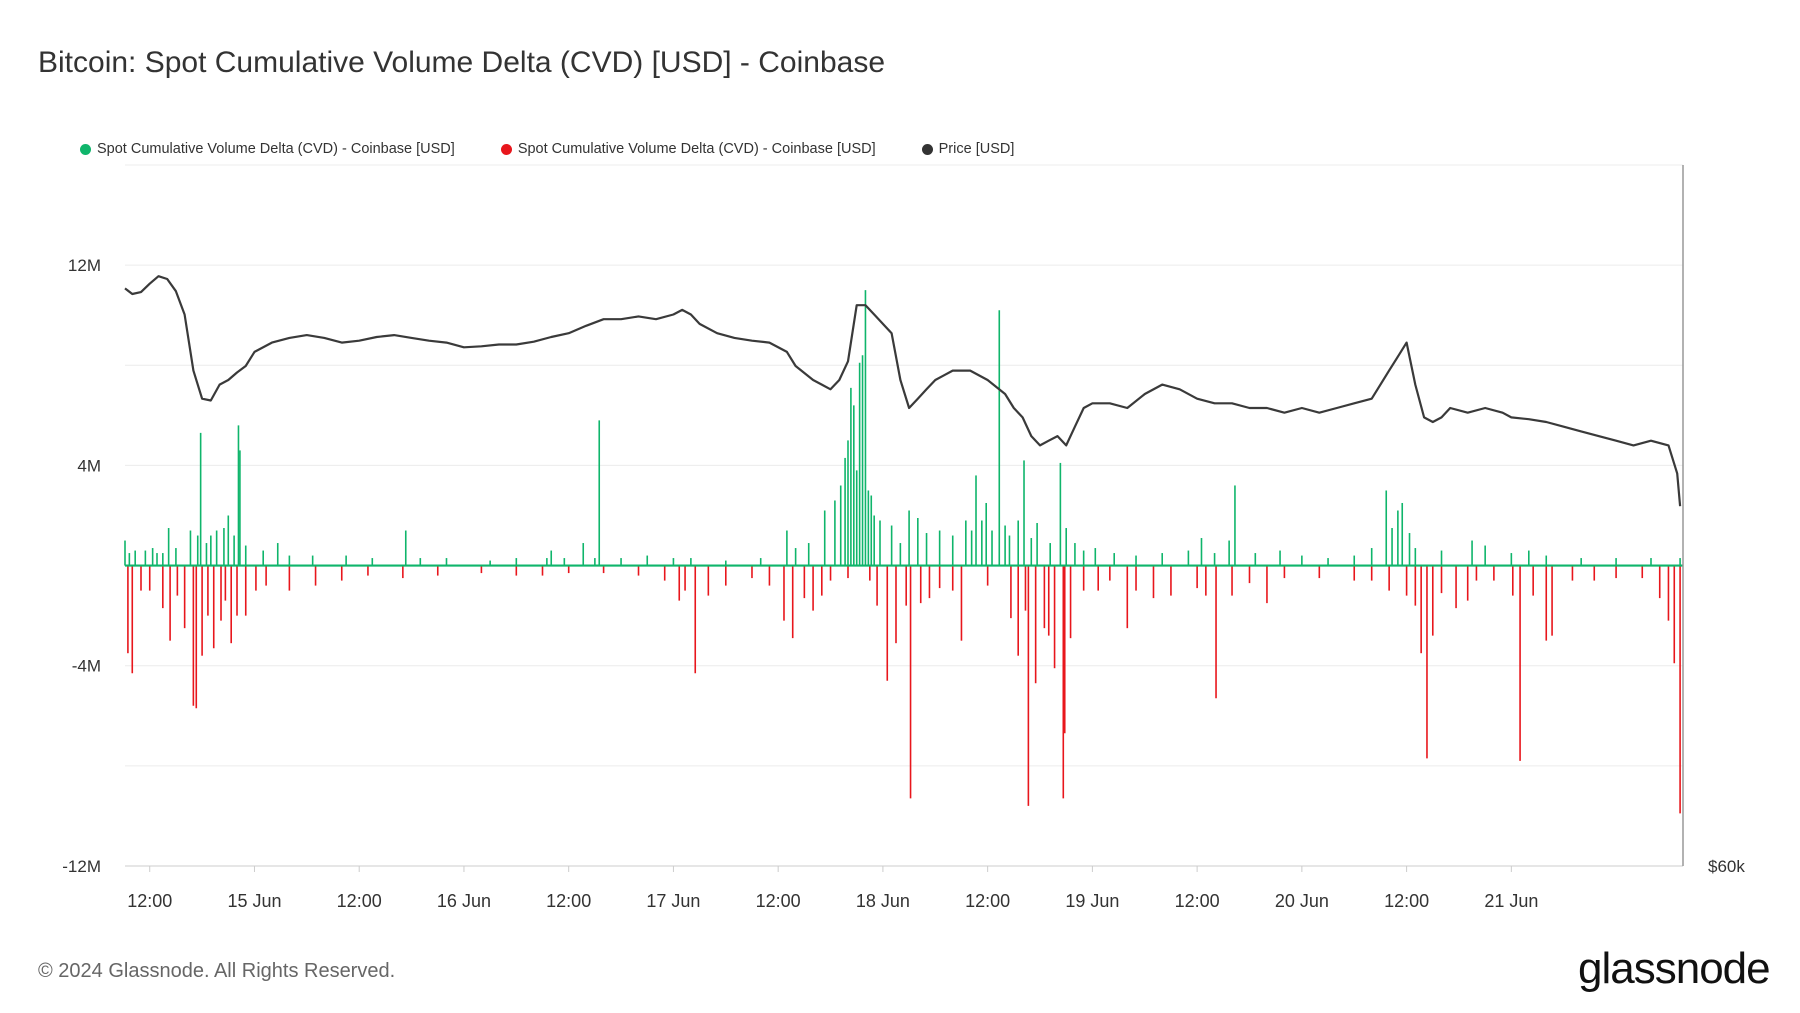 The height and width of the screenshot is (1013, 1800). What do you see at coordinates (927, 149) in the screenshot?
I see `dark-dot-icon` at bounding box center [927, 149].